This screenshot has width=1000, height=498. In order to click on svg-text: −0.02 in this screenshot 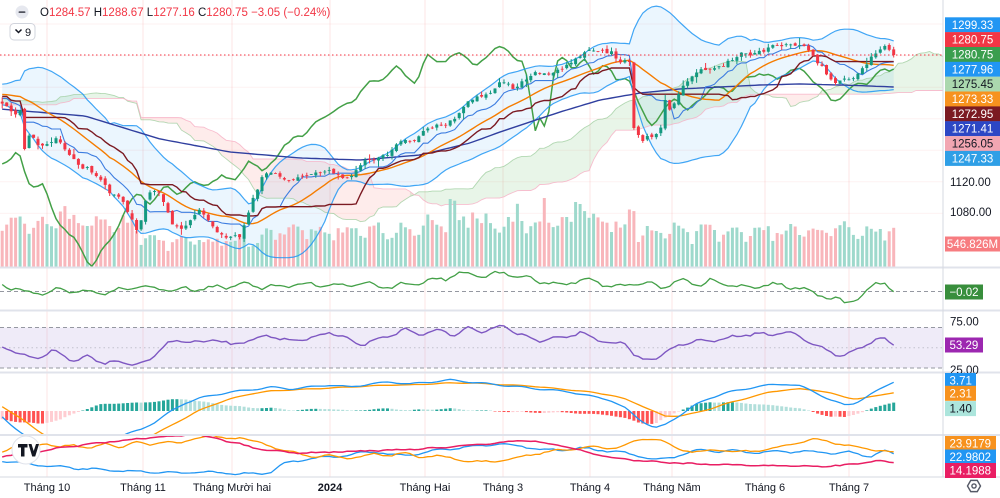, I will do `click(963, 293)`.